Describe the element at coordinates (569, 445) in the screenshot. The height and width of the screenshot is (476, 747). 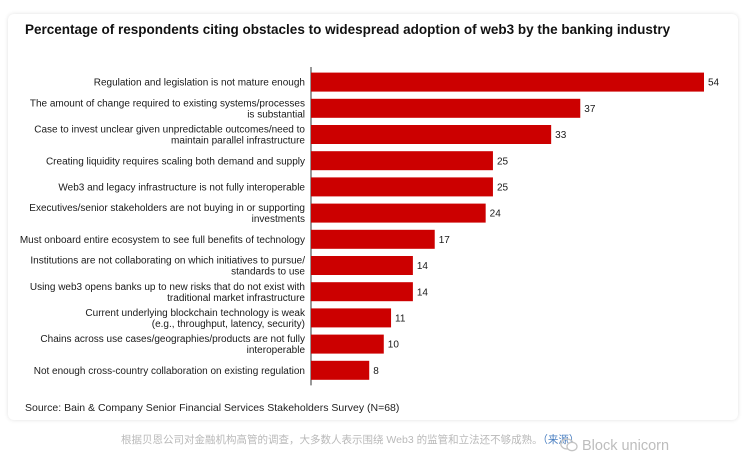
I see `wechat-icon` at that location.